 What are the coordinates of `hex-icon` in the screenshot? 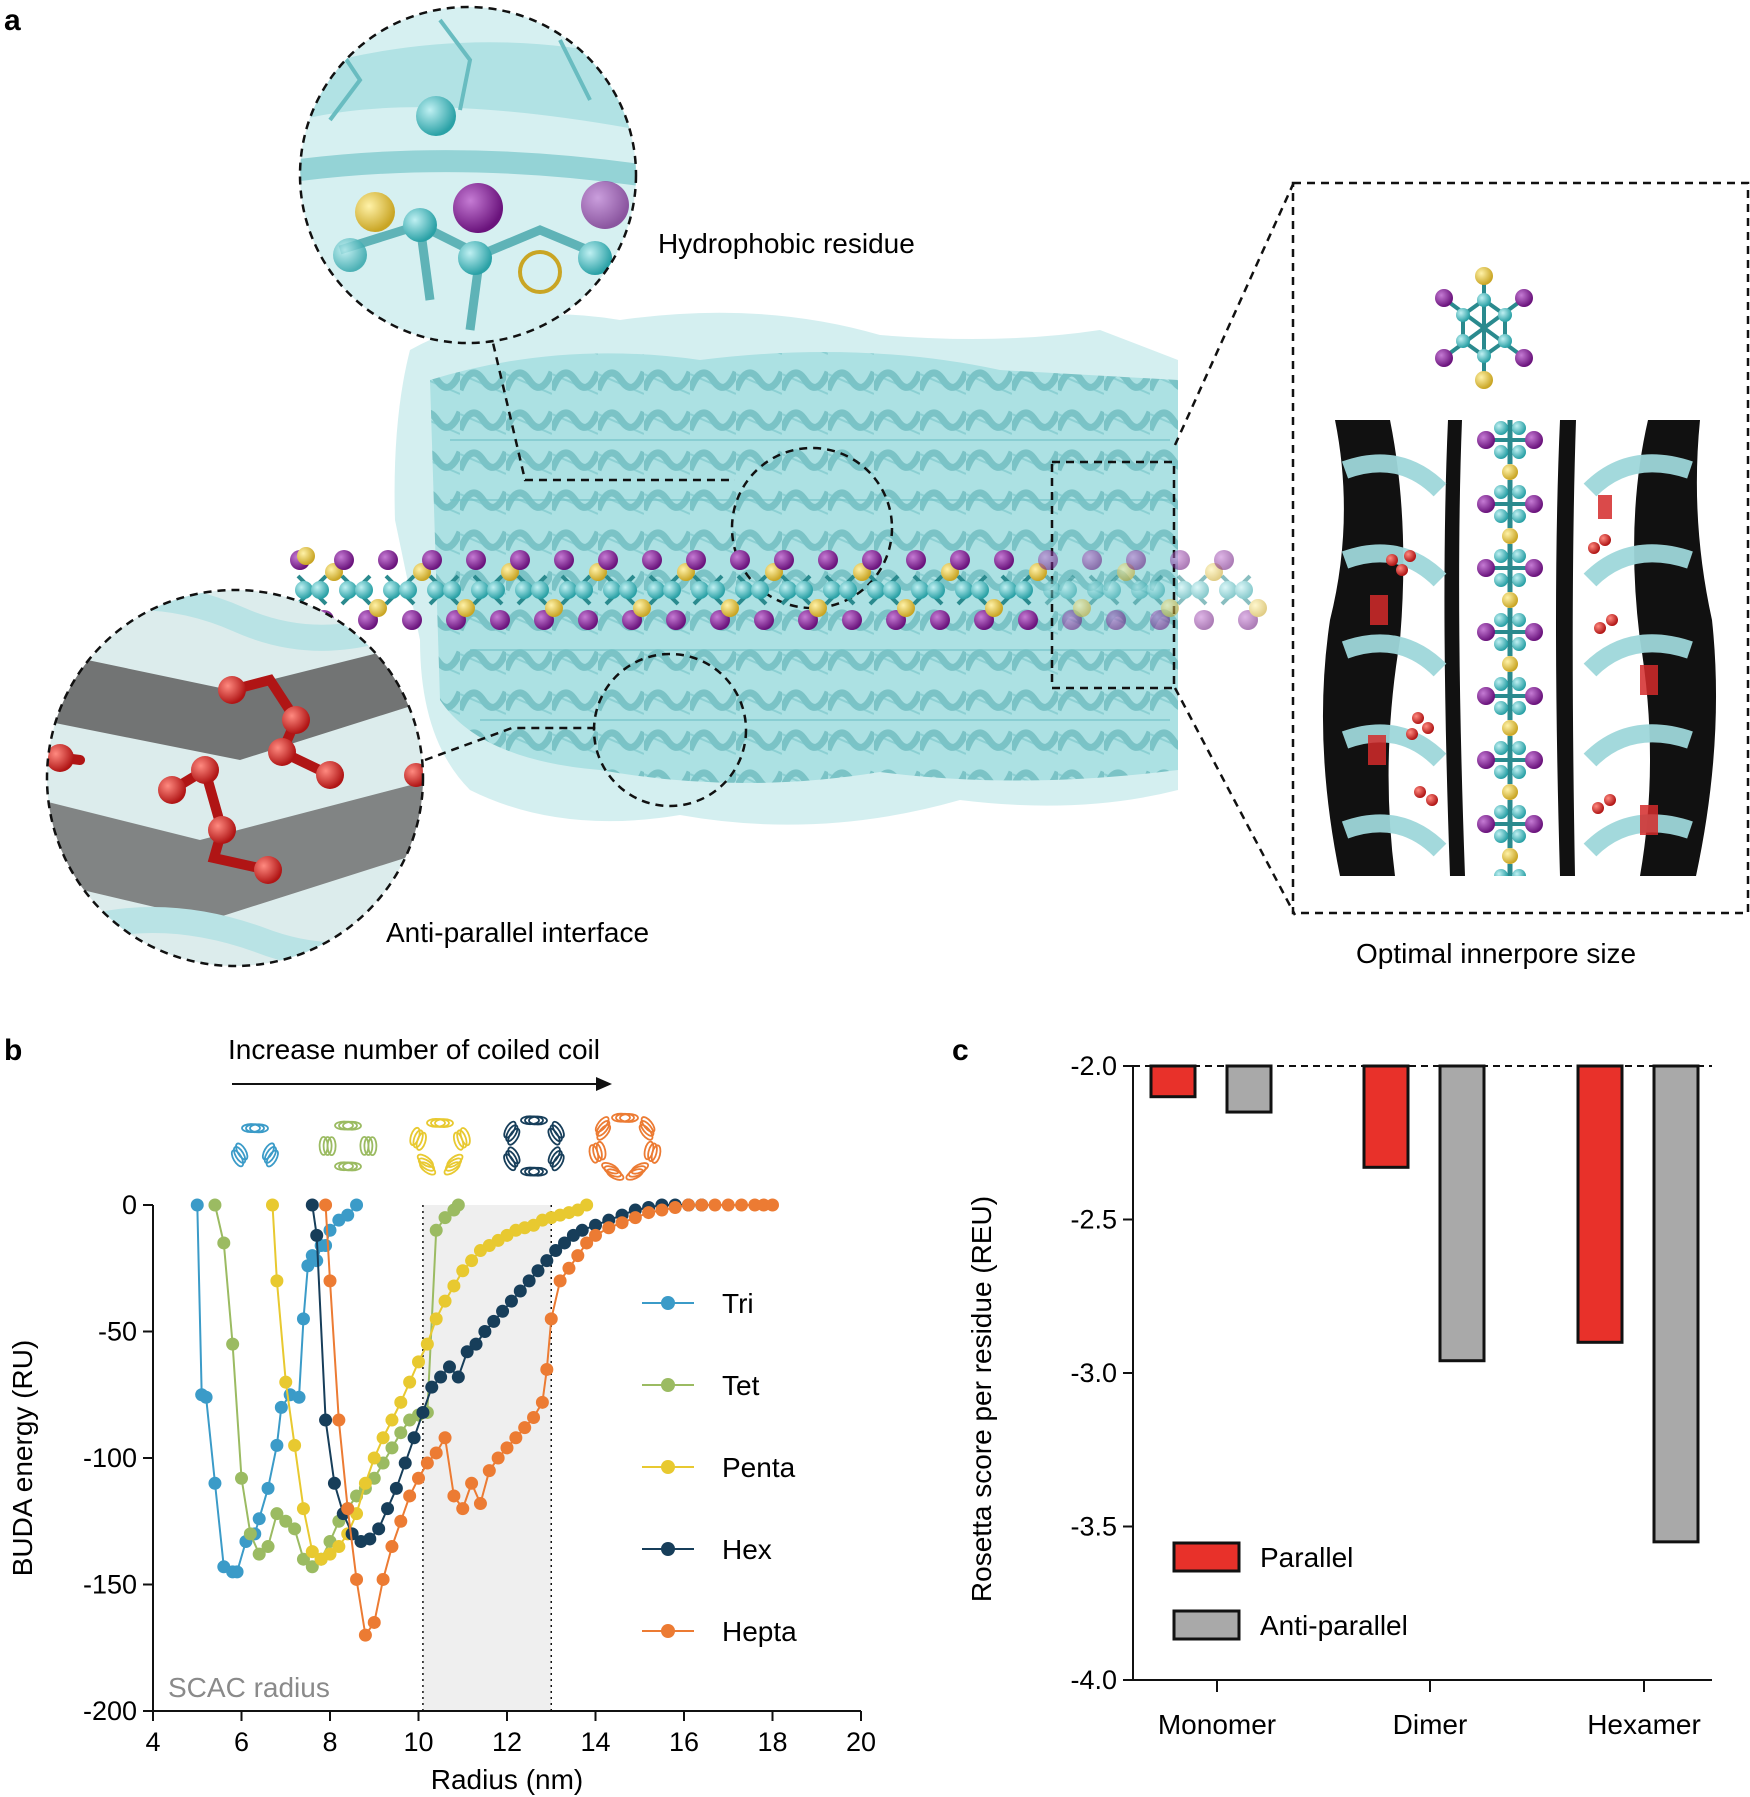 It's located at (534, 1146).